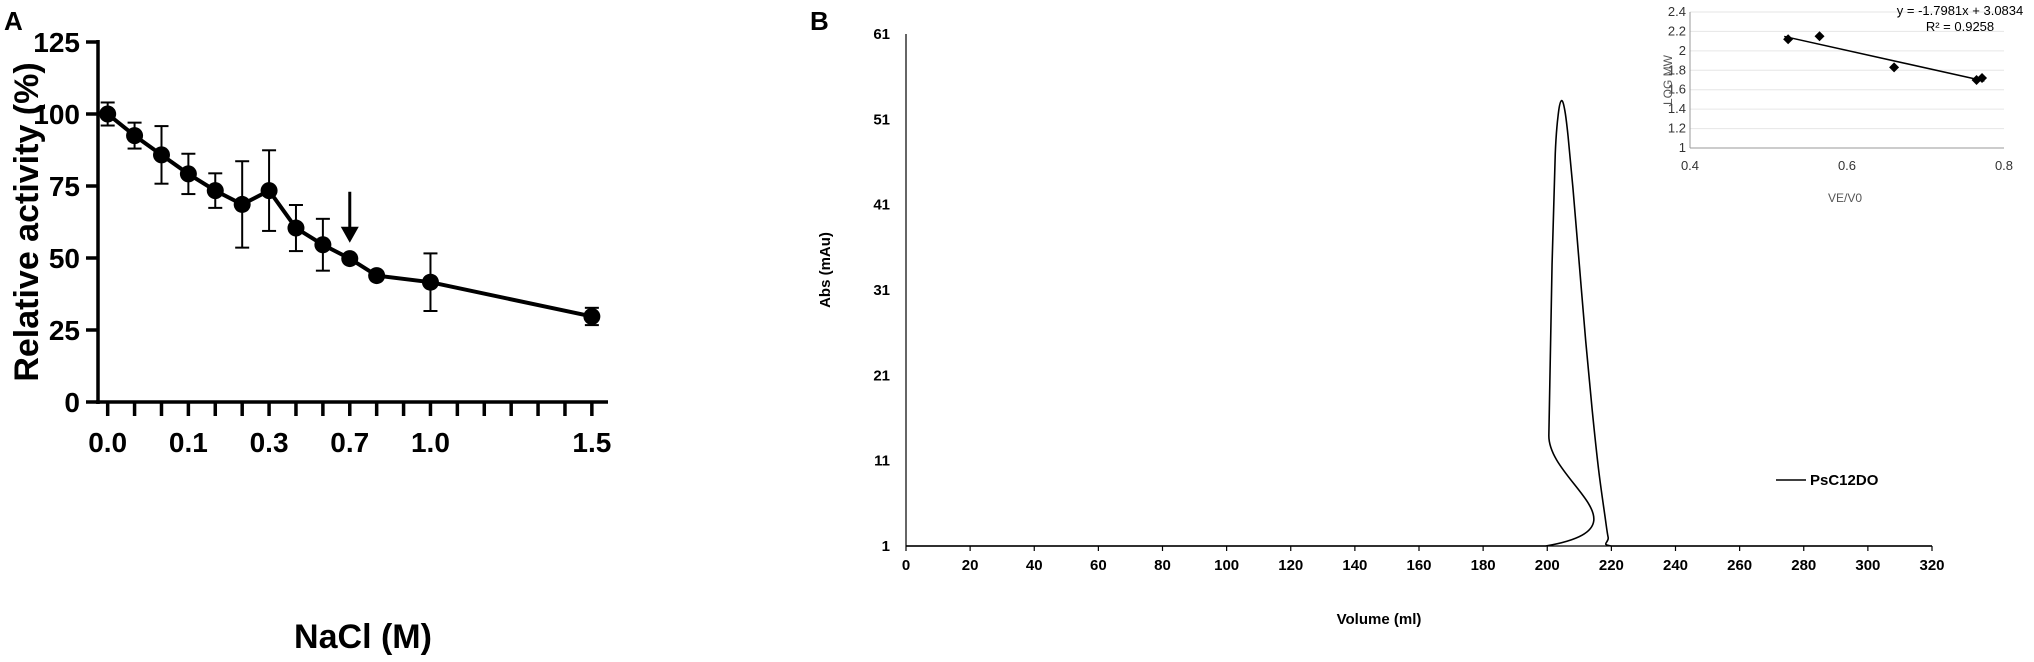 This screenshot has width=2034, height=662. I want to click on inset-x-axis-label: VE/V0, so click(1845, 198).